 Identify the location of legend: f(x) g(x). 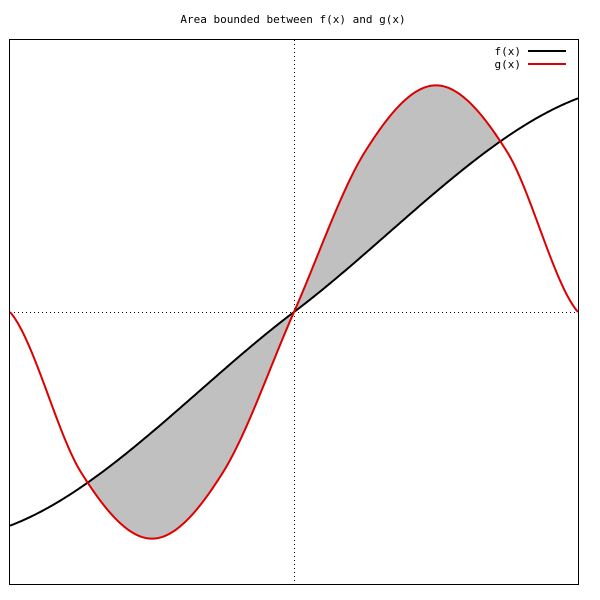
(530, 58).